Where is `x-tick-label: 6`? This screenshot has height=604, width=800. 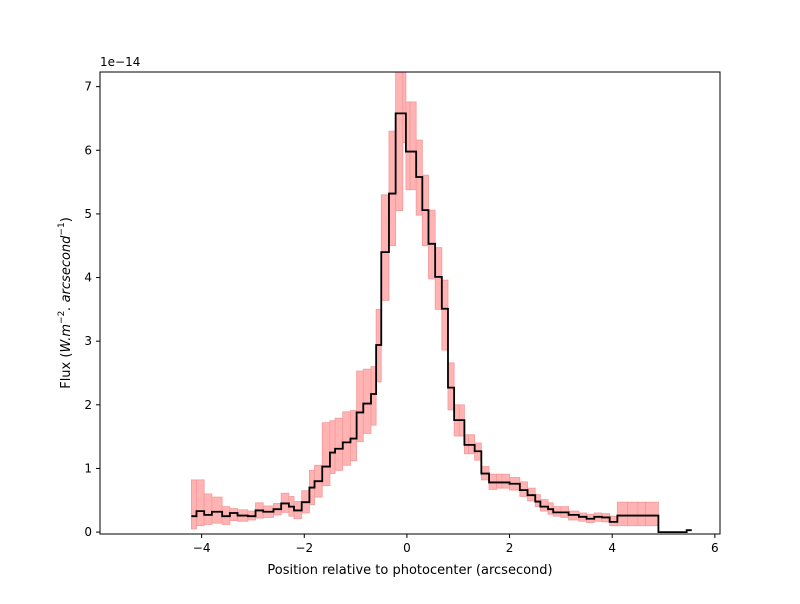
x-tick-label: 6 is located at coordinates (715, 548).